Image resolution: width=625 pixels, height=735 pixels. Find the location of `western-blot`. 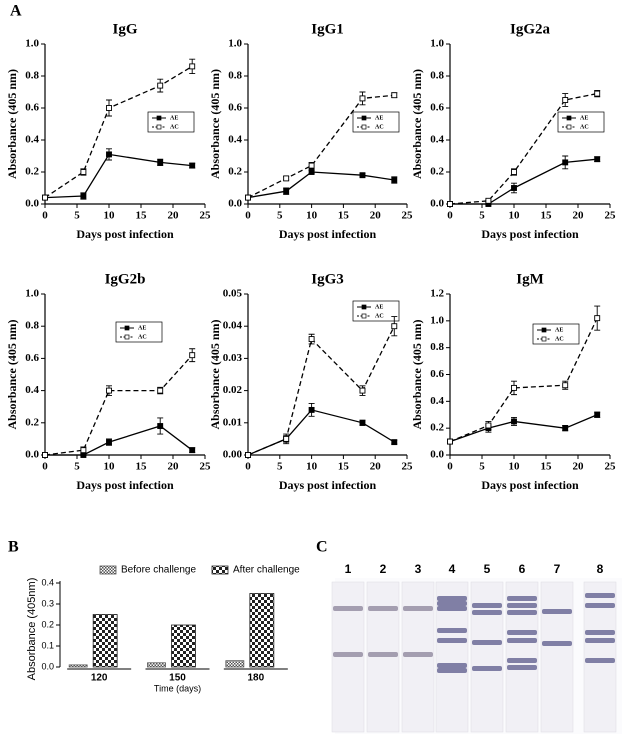

western-blot is located at coordinates (476, 656).